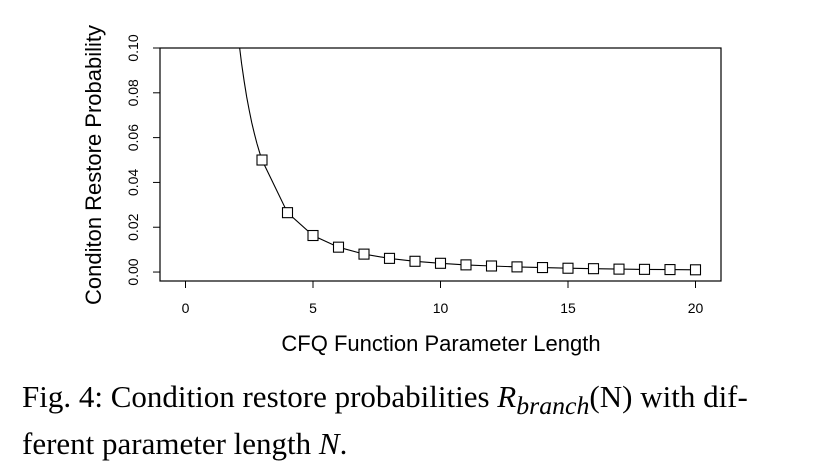  I want to click on y-tick-label: 0.10, so click(133, 47).